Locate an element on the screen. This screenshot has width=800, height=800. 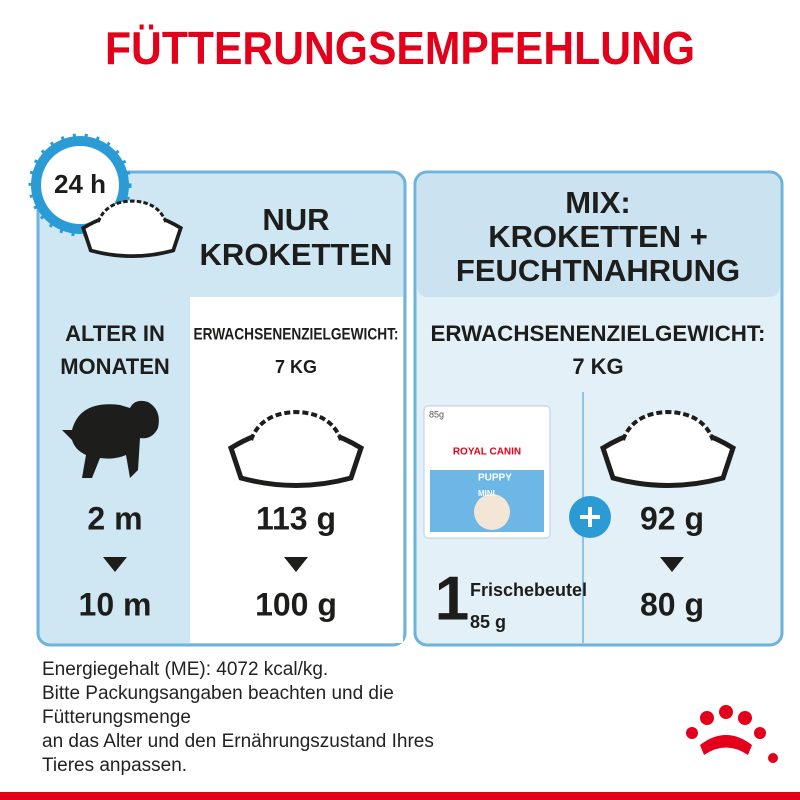
mix-header: FEUCHTNAHRUNG is located at coordinates (598, 270).